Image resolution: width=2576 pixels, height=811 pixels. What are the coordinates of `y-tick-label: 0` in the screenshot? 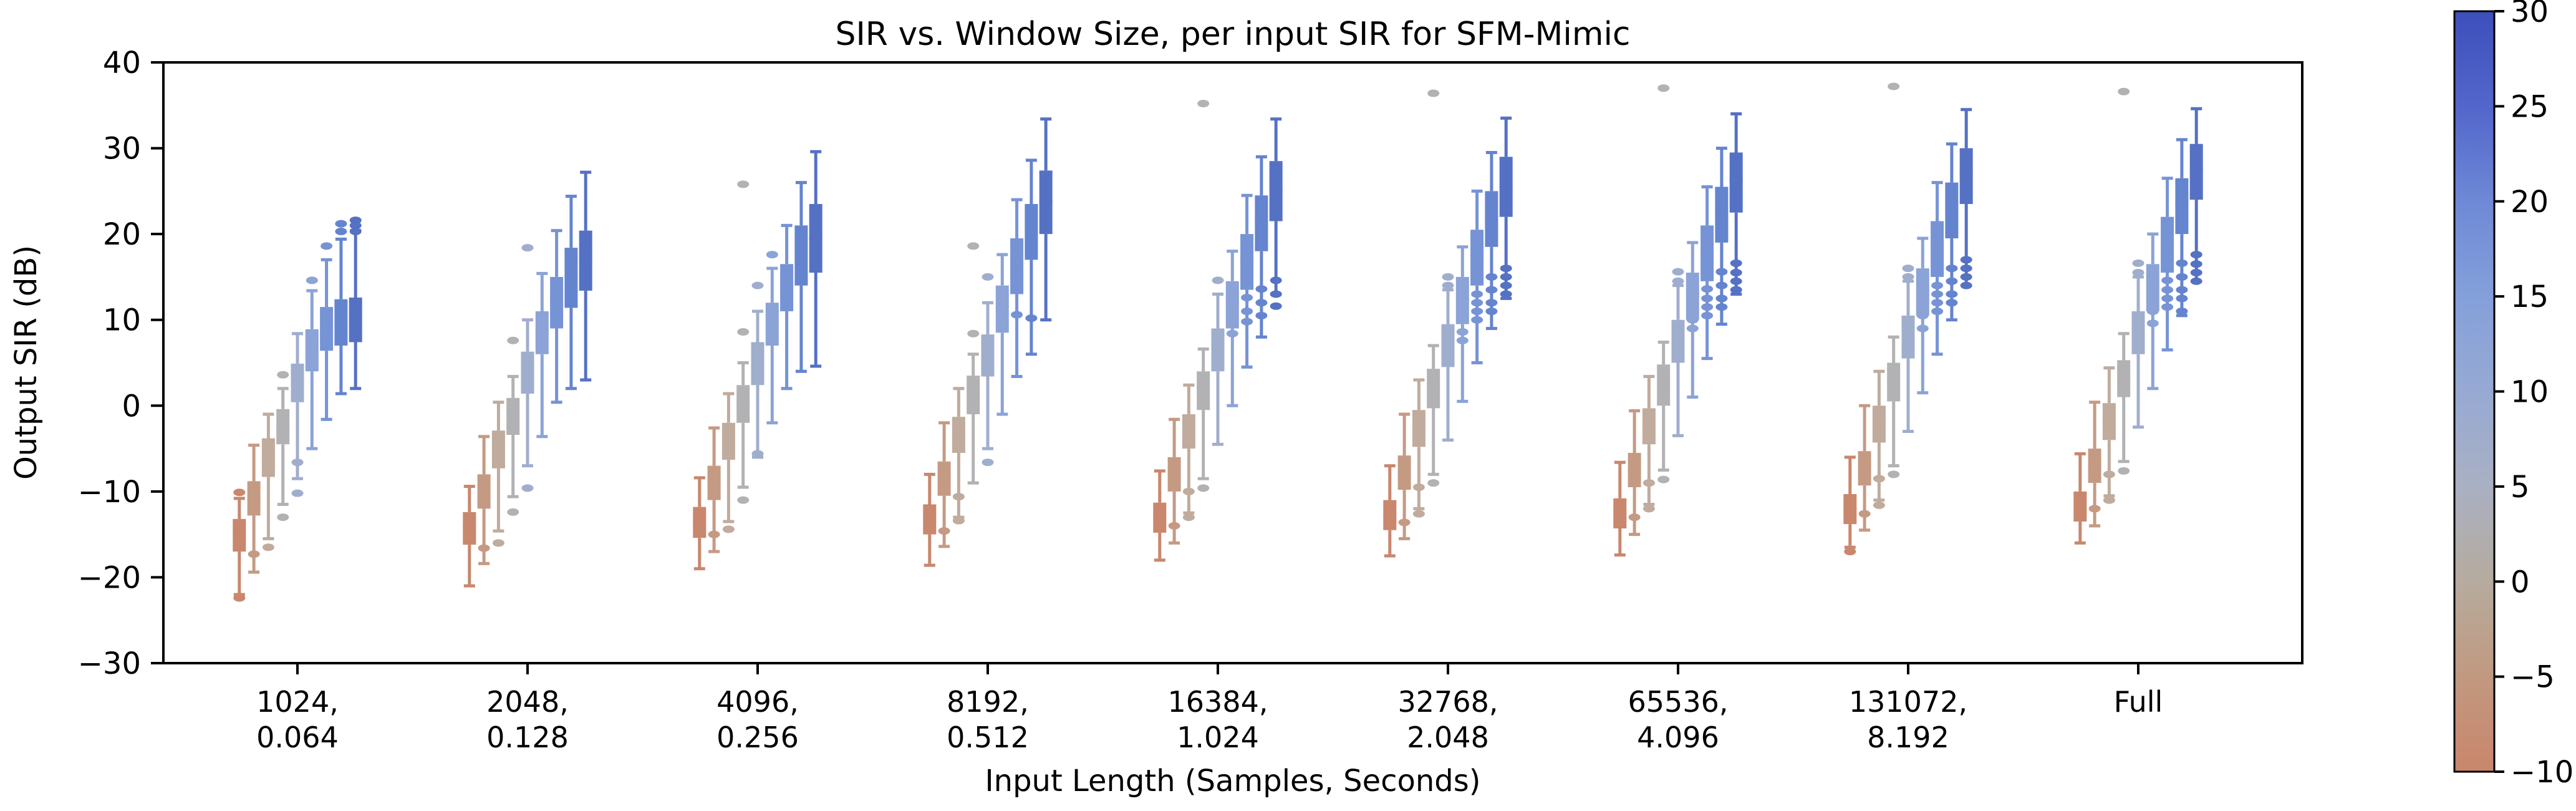 It's located at (131, 406).